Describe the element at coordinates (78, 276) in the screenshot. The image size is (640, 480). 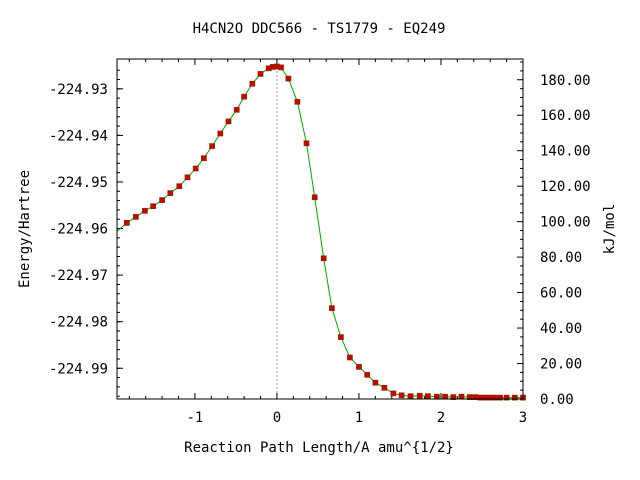
I see `y-tick-label: -224.97` at that location.